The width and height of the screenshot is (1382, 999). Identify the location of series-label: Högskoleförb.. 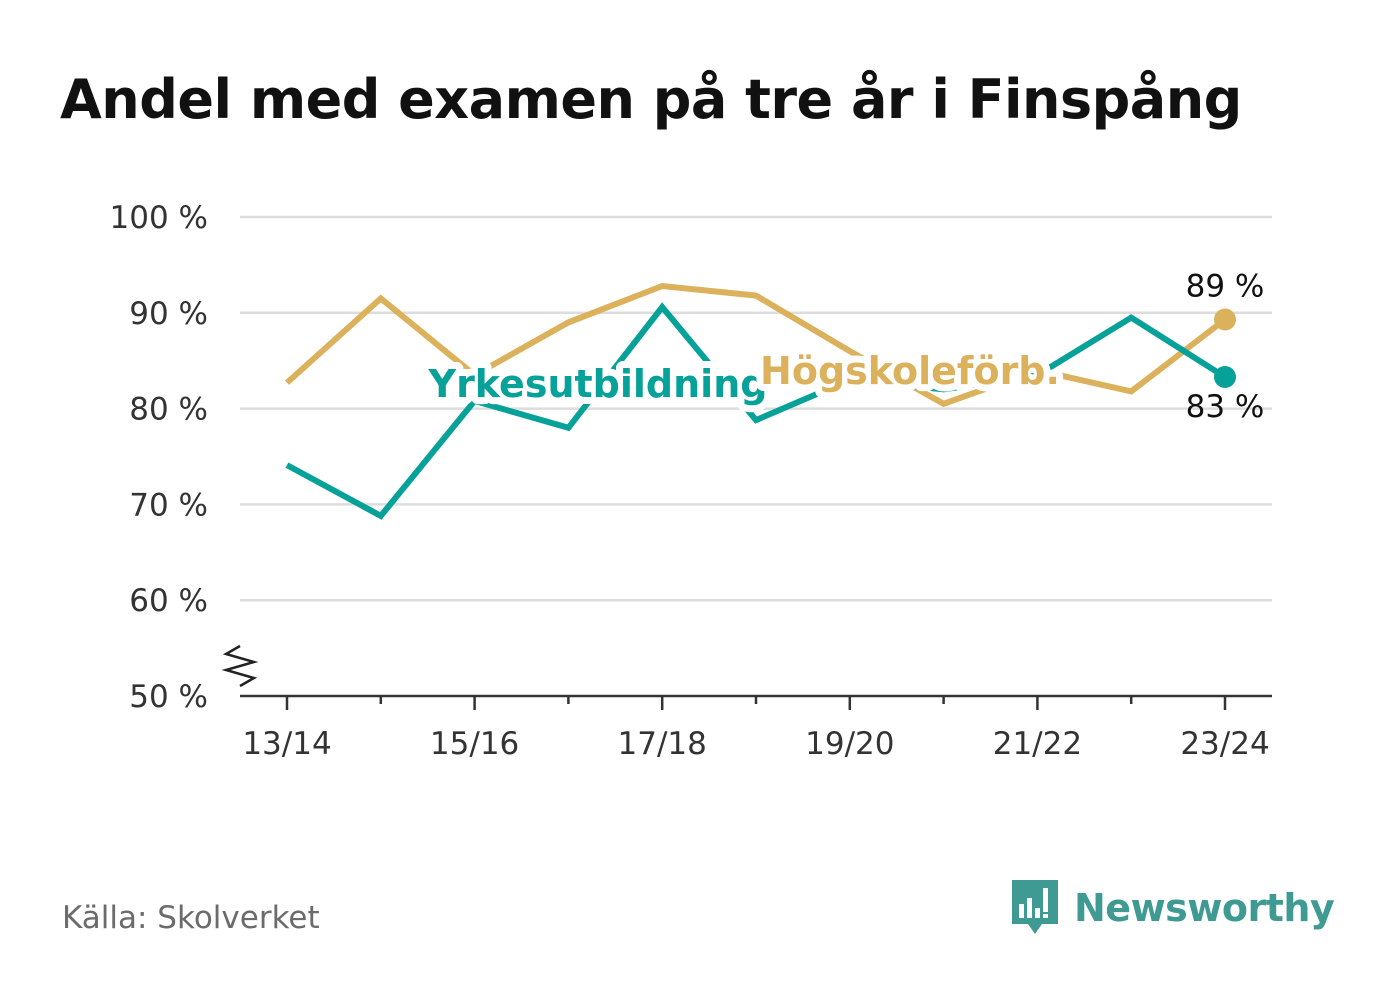
(910, 371).